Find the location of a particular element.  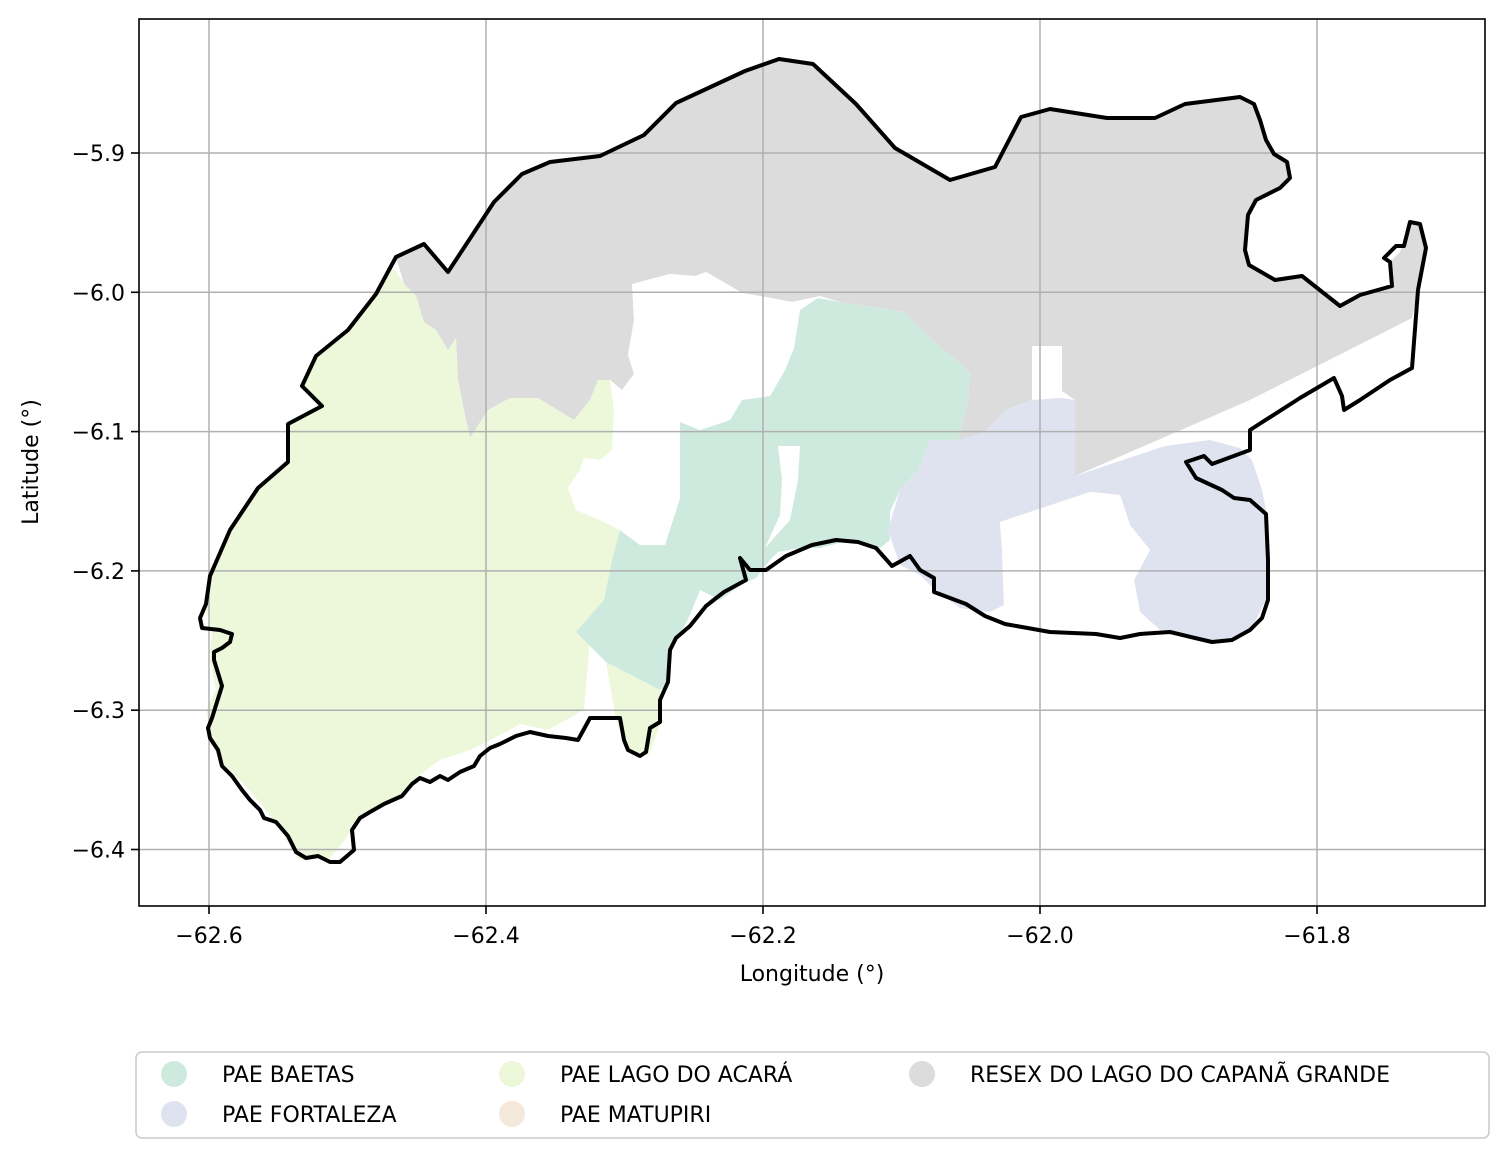

legend-frame is located at coordinates (812, 1095).